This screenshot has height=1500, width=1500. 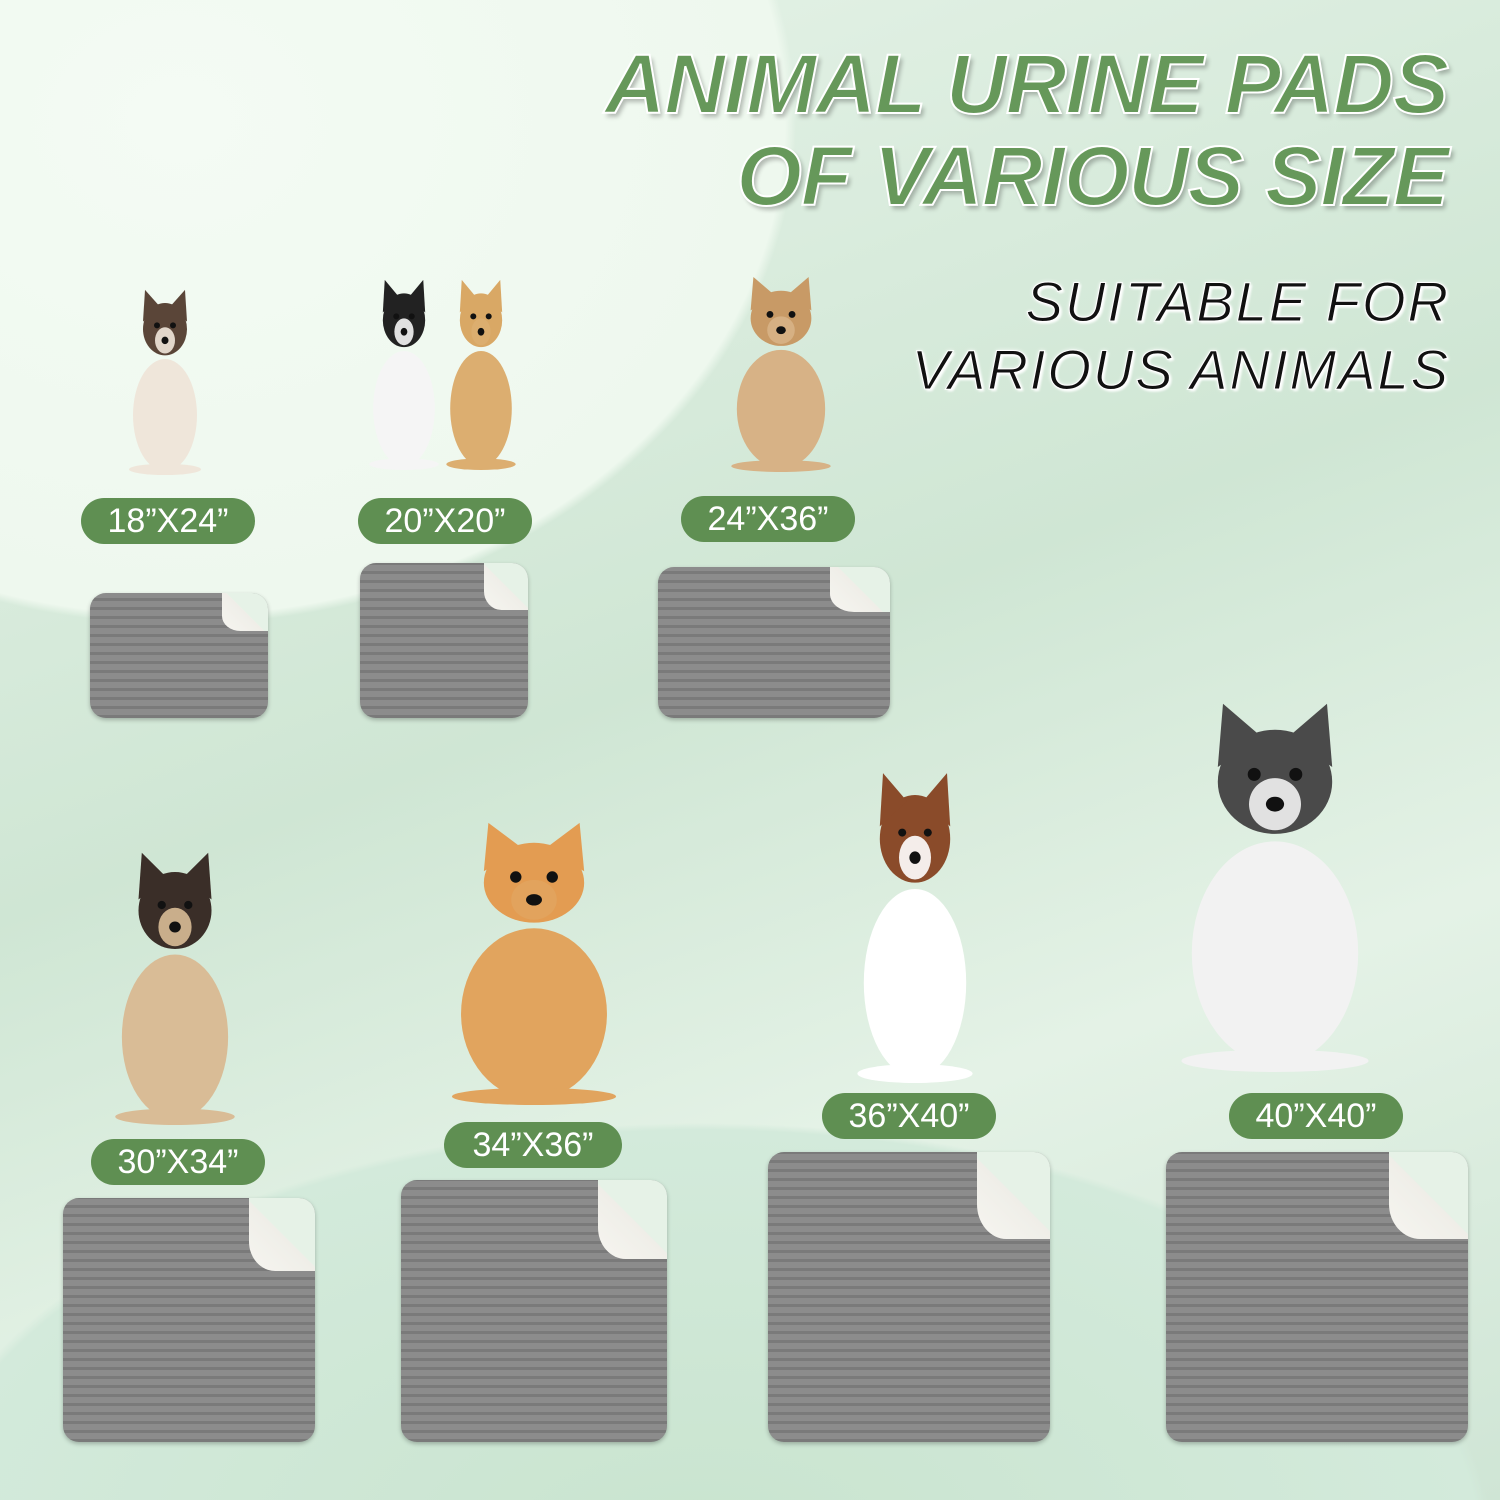 I want to click on headline-line-2: OF VARIOUS SIZE, so click(x=1092, y=176).